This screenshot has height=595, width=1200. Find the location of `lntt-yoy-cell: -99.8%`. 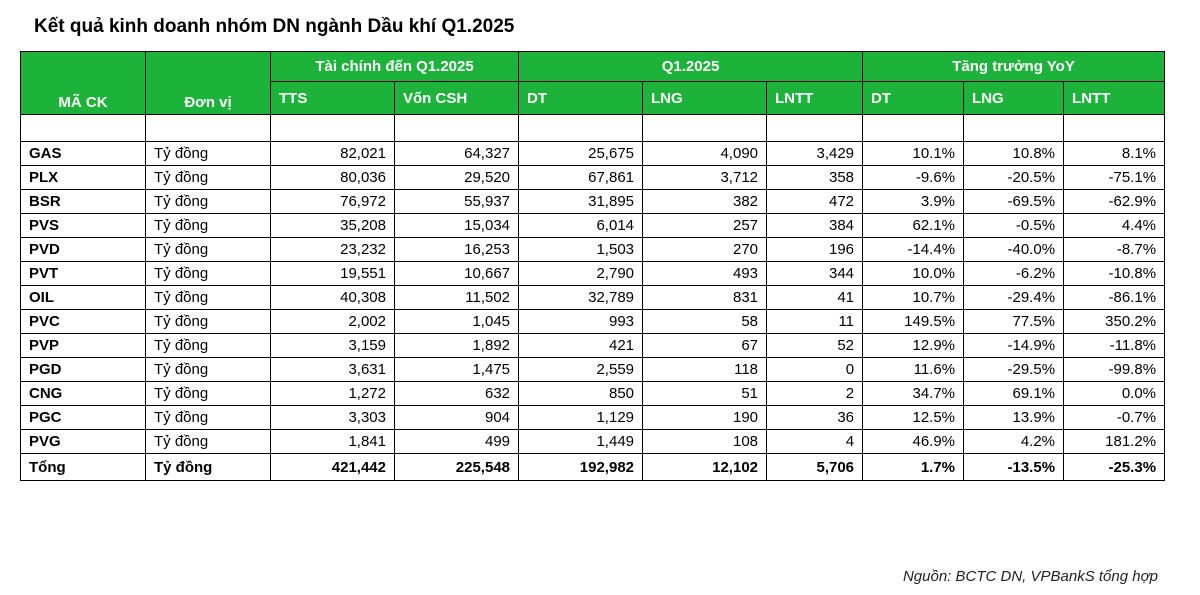

lntt-yoy-cell: -99.8% is located at coordinates (1114, 369).